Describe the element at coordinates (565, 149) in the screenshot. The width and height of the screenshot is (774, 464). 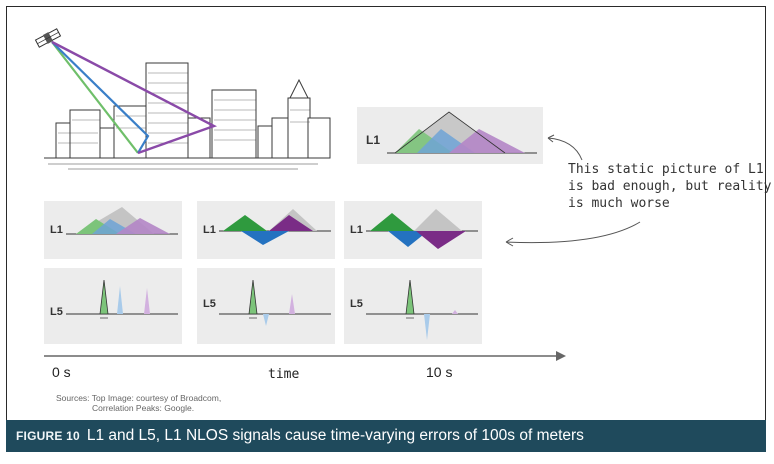
I see `arrow-to-big-panel` at that location.